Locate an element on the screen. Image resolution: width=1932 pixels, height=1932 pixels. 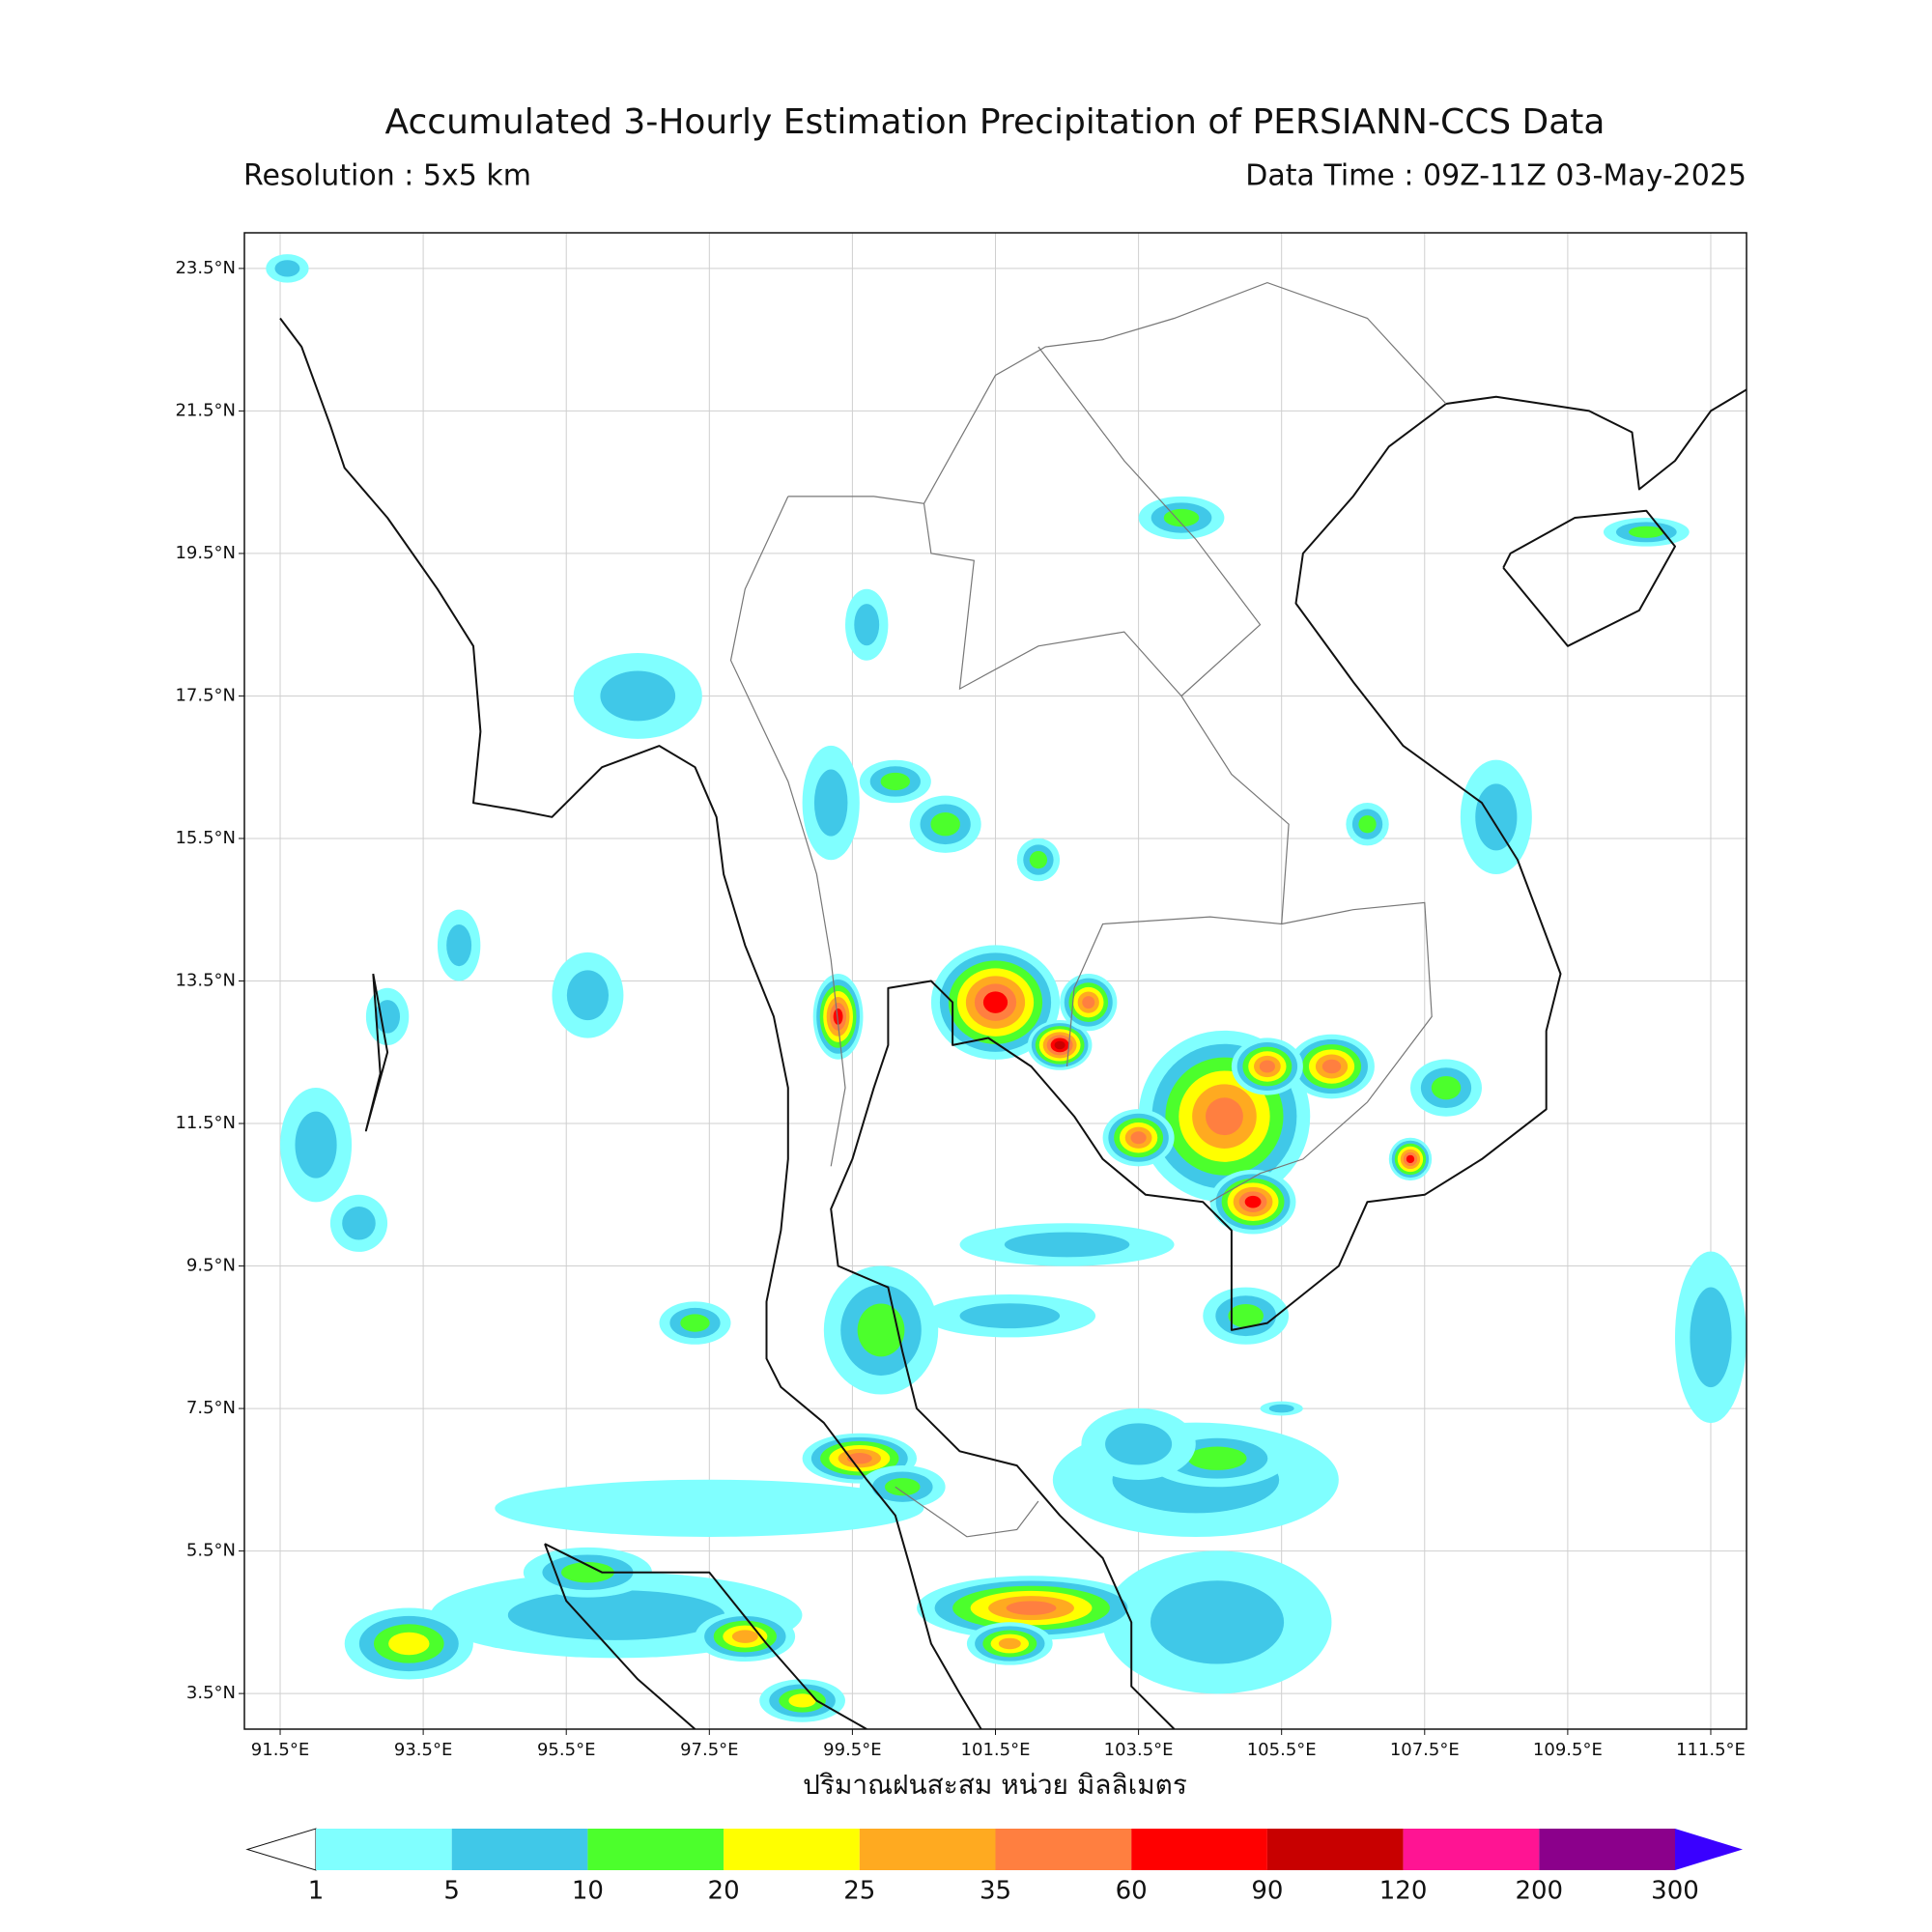
resolution: Resolution : 5x5 km is located at coordinates (387, 176).